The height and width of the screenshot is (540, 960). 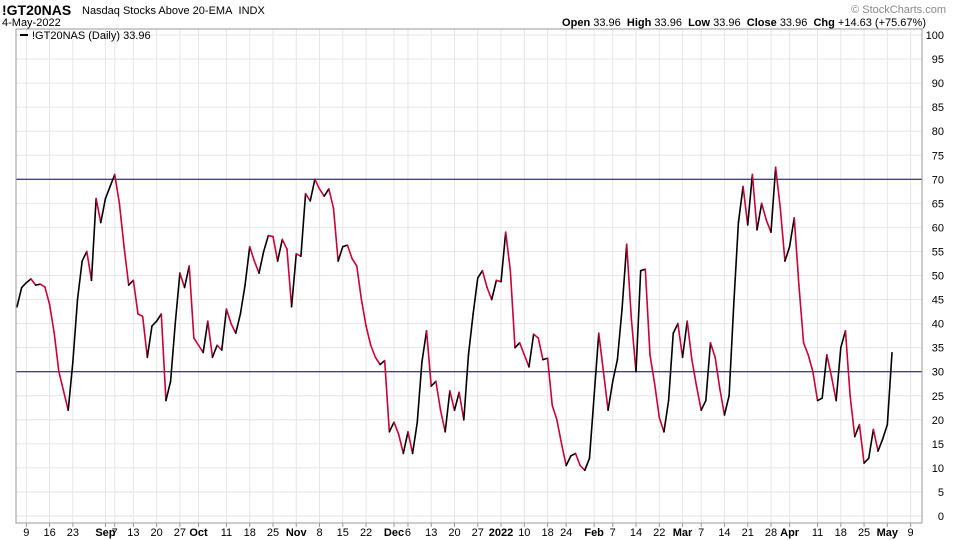 What do you see at coordinates (941, 493) in the screenshot?
I see `y-tick-label: 5` at bounding box center [941, 493].